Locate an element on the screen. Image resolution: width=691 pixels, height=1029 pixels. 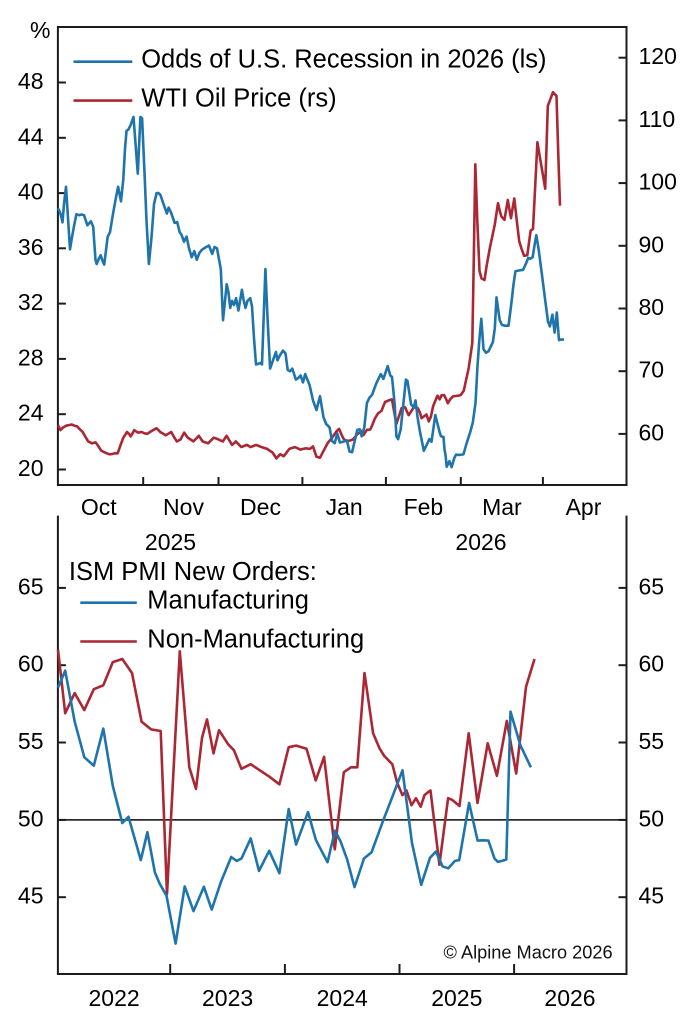
svg-text: 80 is located at coordinates (652, 307).